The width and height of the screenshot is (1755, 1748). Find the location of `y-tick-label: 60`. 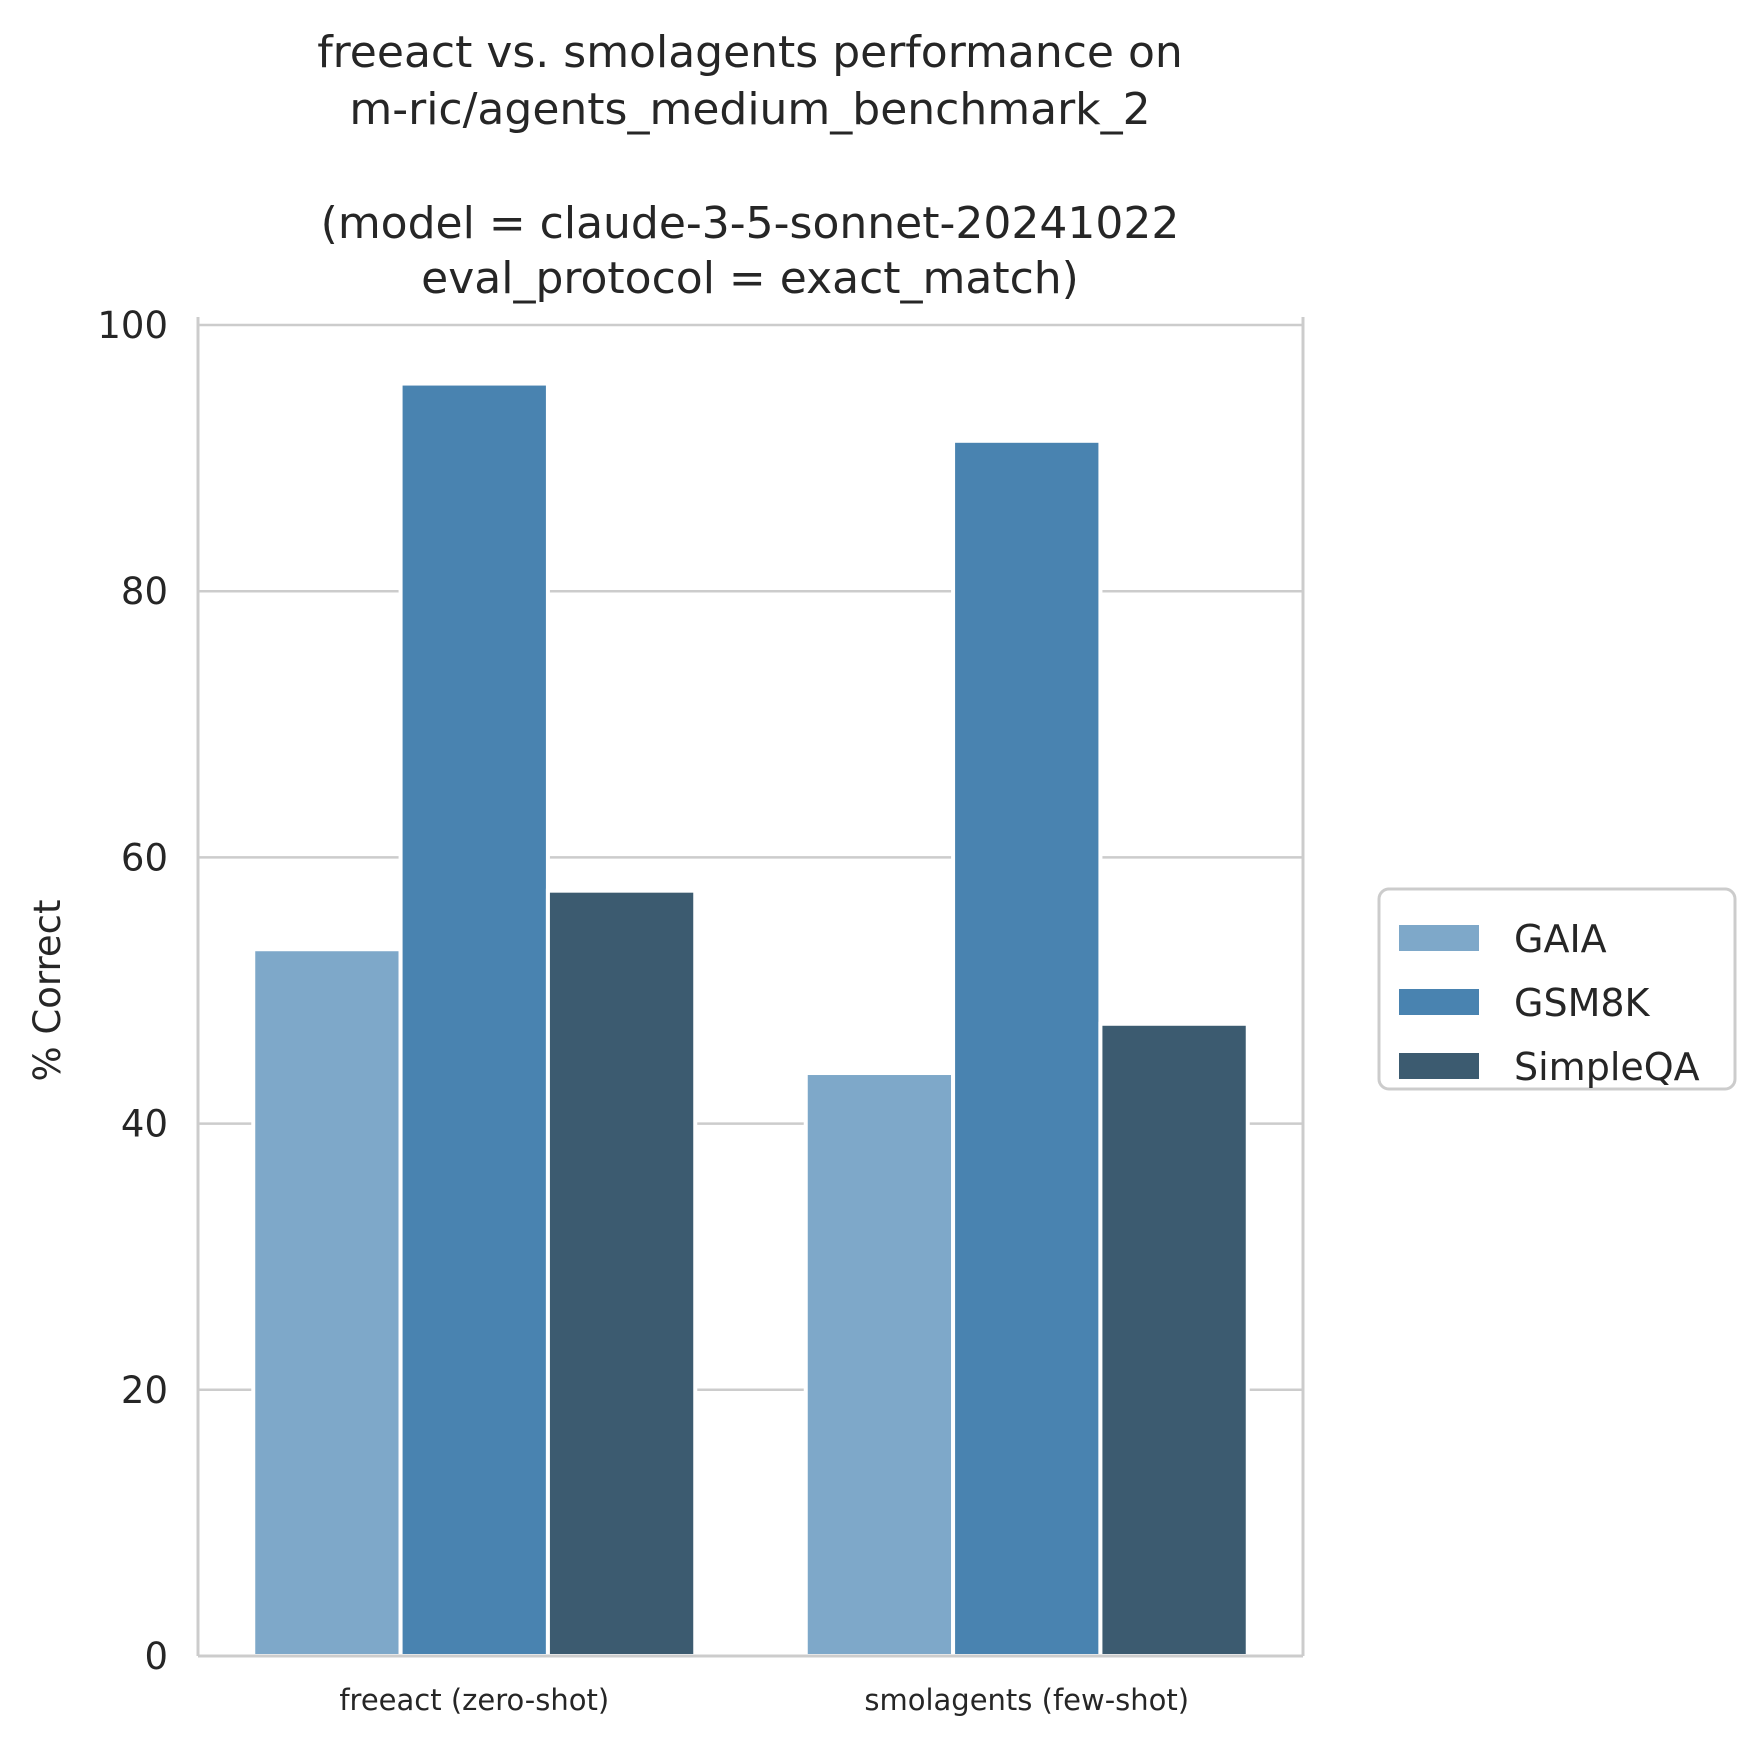

y-tick-label: 60 is located at coordinates (144, 857).